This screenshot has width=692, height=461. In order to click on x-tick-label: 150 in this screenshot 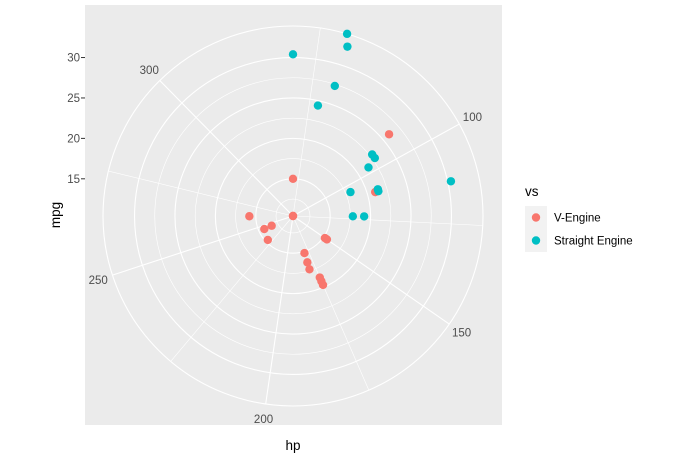, I will do `click(461, 334)`.